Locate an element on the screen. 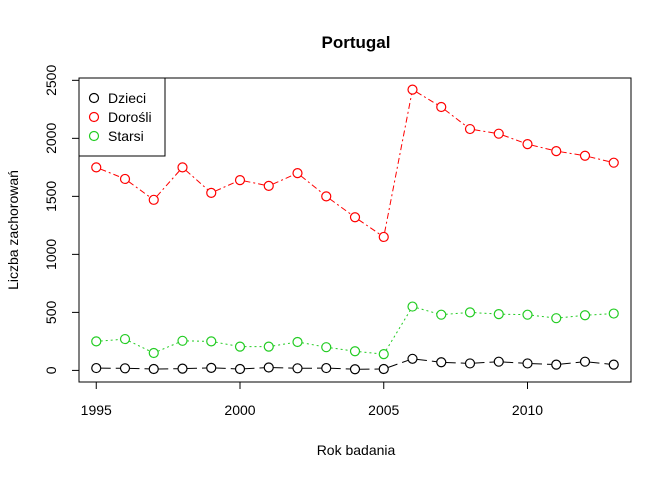 The image size is (672, 480). x-axis: 1995 2000 2005 2010 is located at coordinates (312, 399).